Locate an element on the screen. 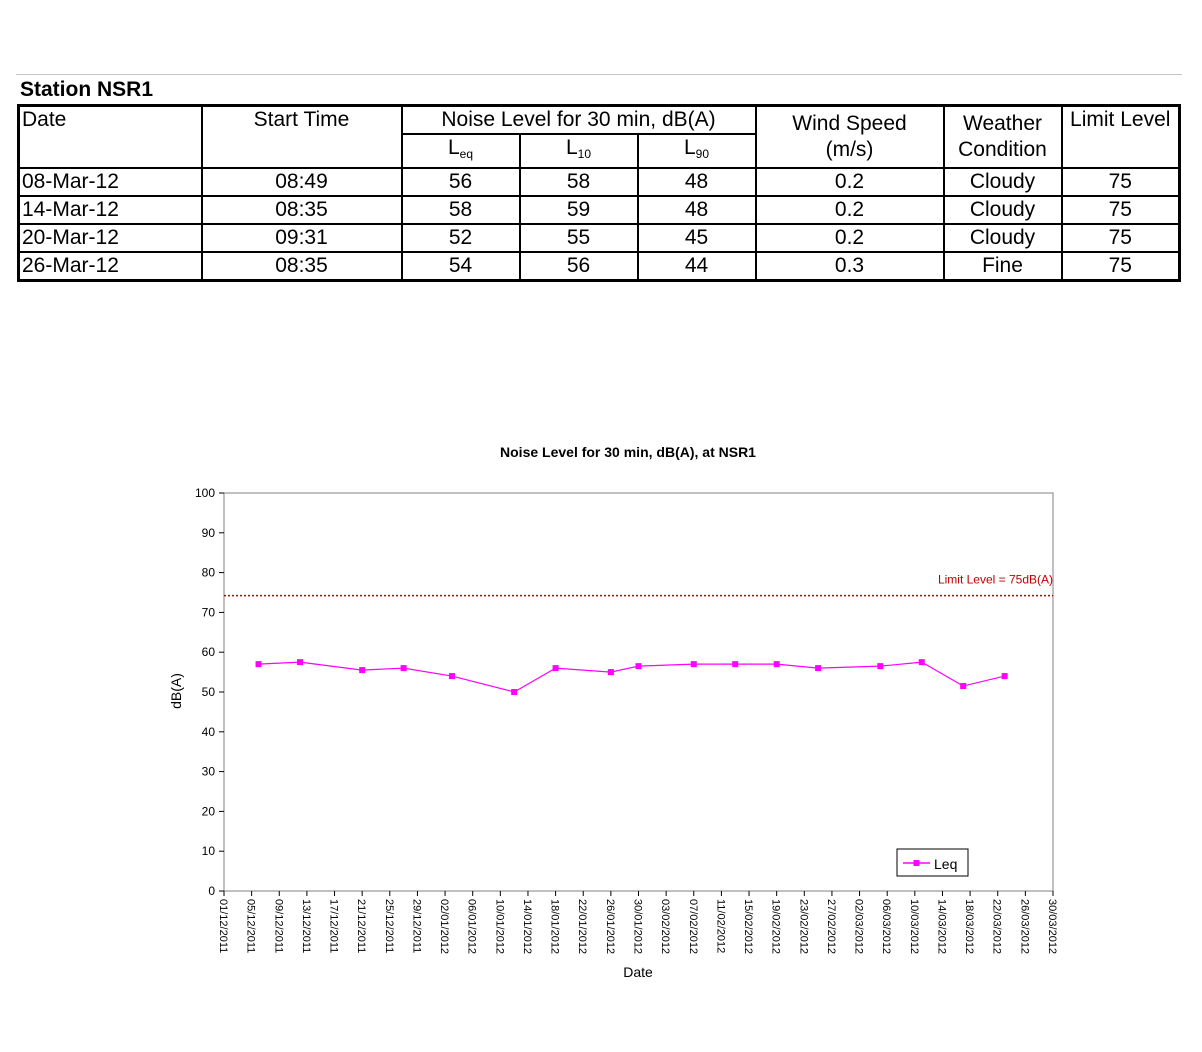 The height and width of the screenshot is (1052, 1202). x-tick-label: 21/12/2011 is located at coordinates (361, 926).